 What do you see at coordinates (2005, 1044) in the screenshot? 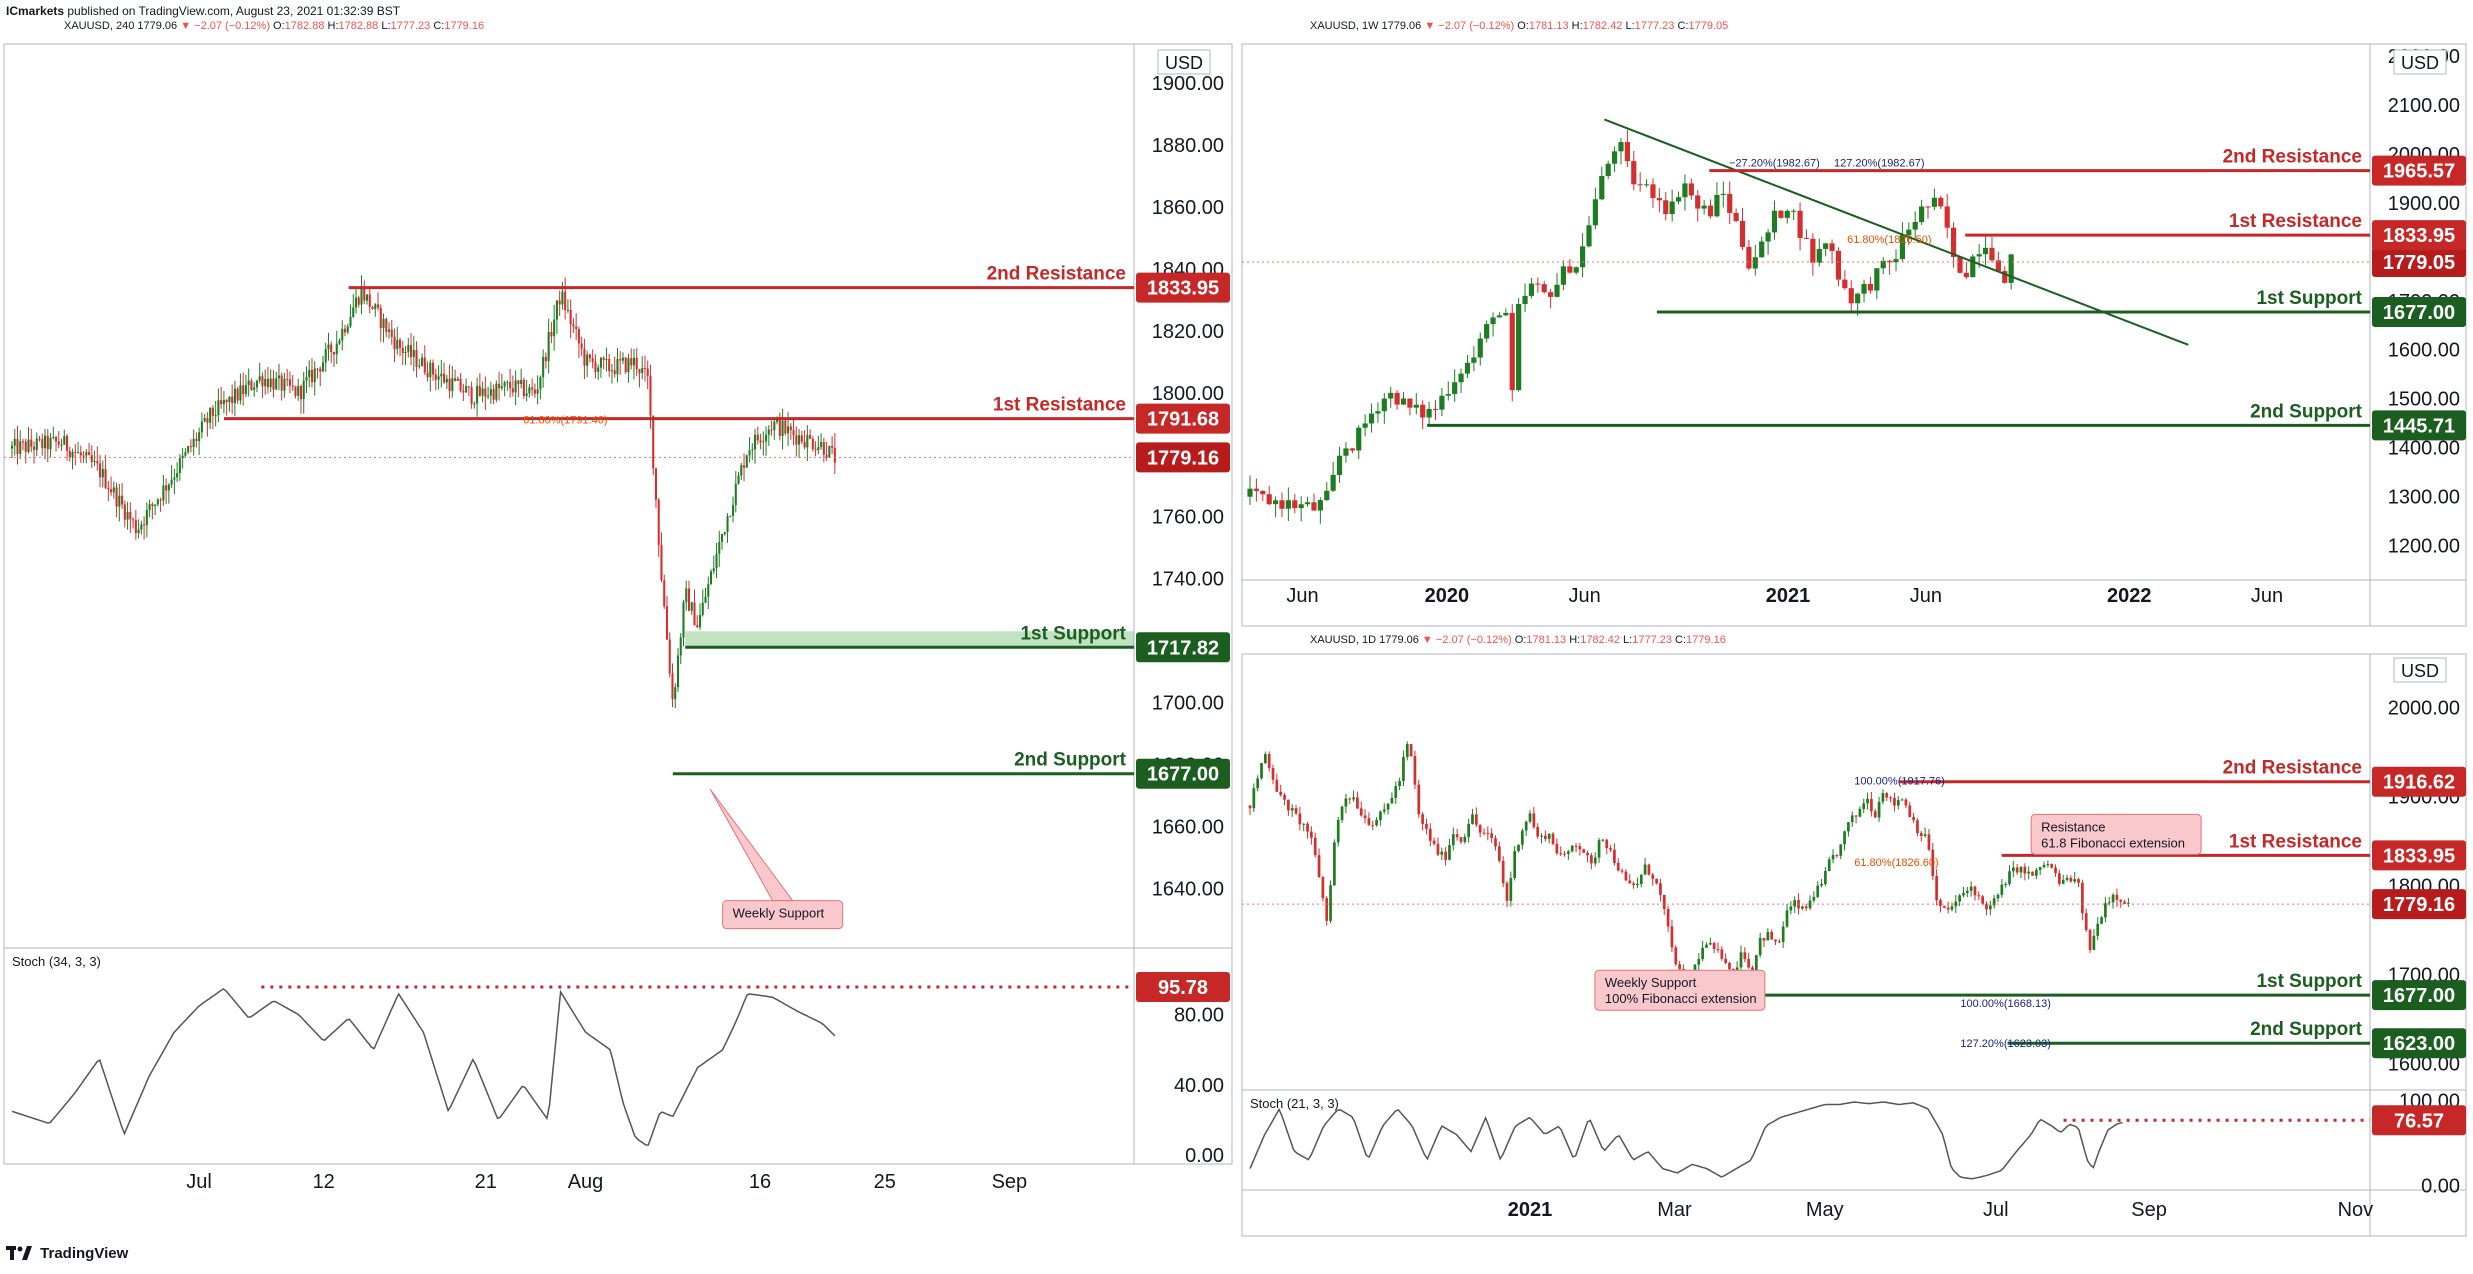
I see `fib-label: 127.20%(1623.03)` at bounding box center [2005, 1044].